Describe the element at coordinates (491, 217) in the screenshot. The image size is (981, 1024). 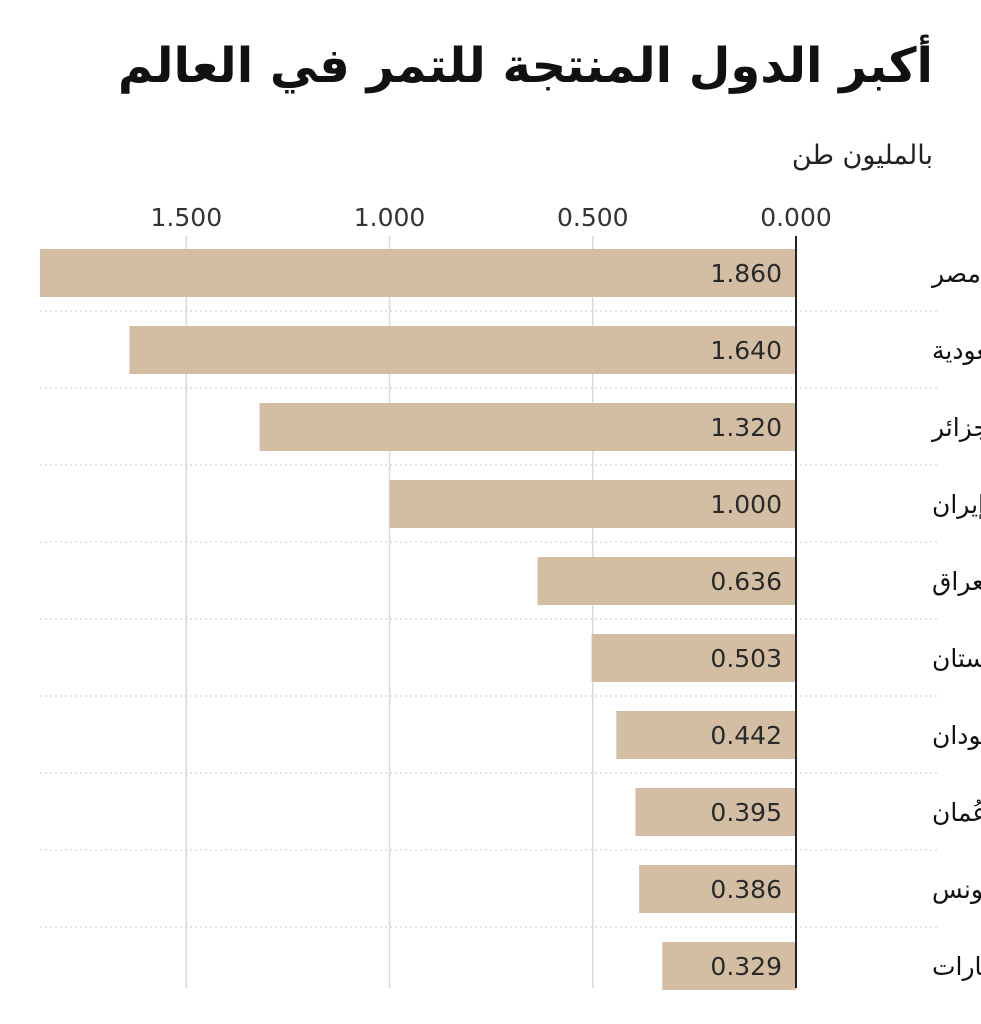
I see `tick-labels: 0.000 0.500 1.000 1.500` at that location.